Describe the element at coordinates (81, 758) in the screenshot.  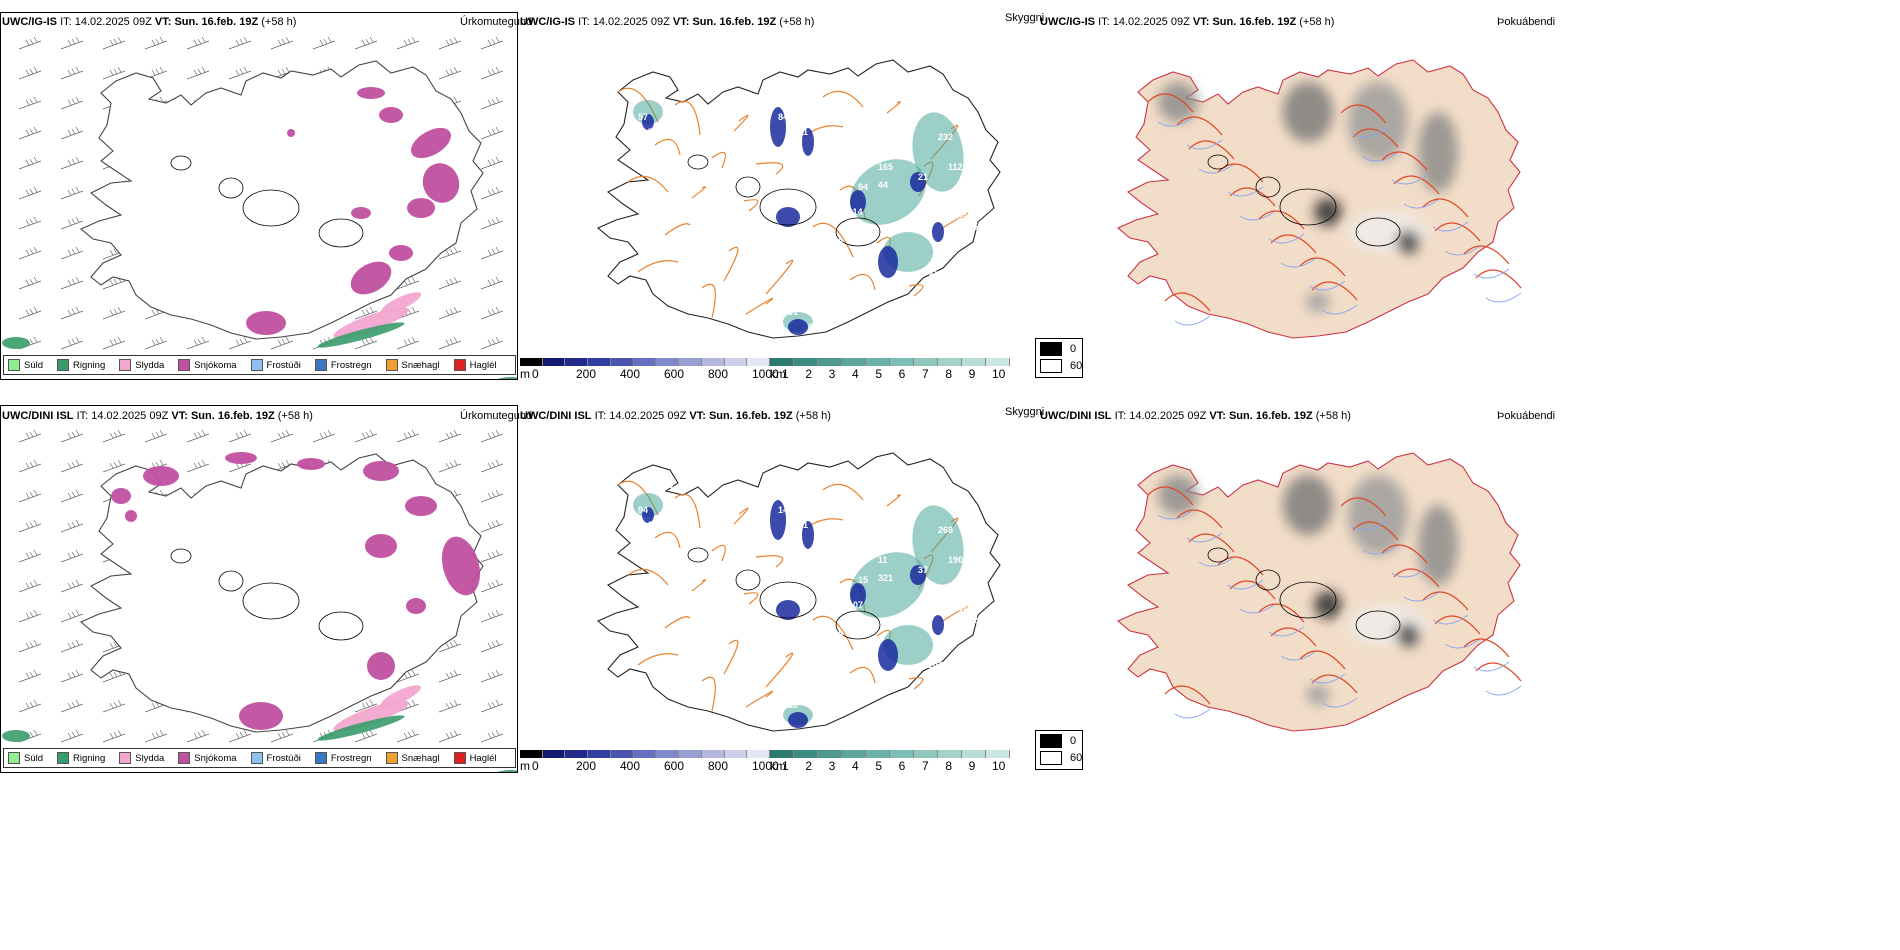
I see `legend-item: Rigning` at that location.